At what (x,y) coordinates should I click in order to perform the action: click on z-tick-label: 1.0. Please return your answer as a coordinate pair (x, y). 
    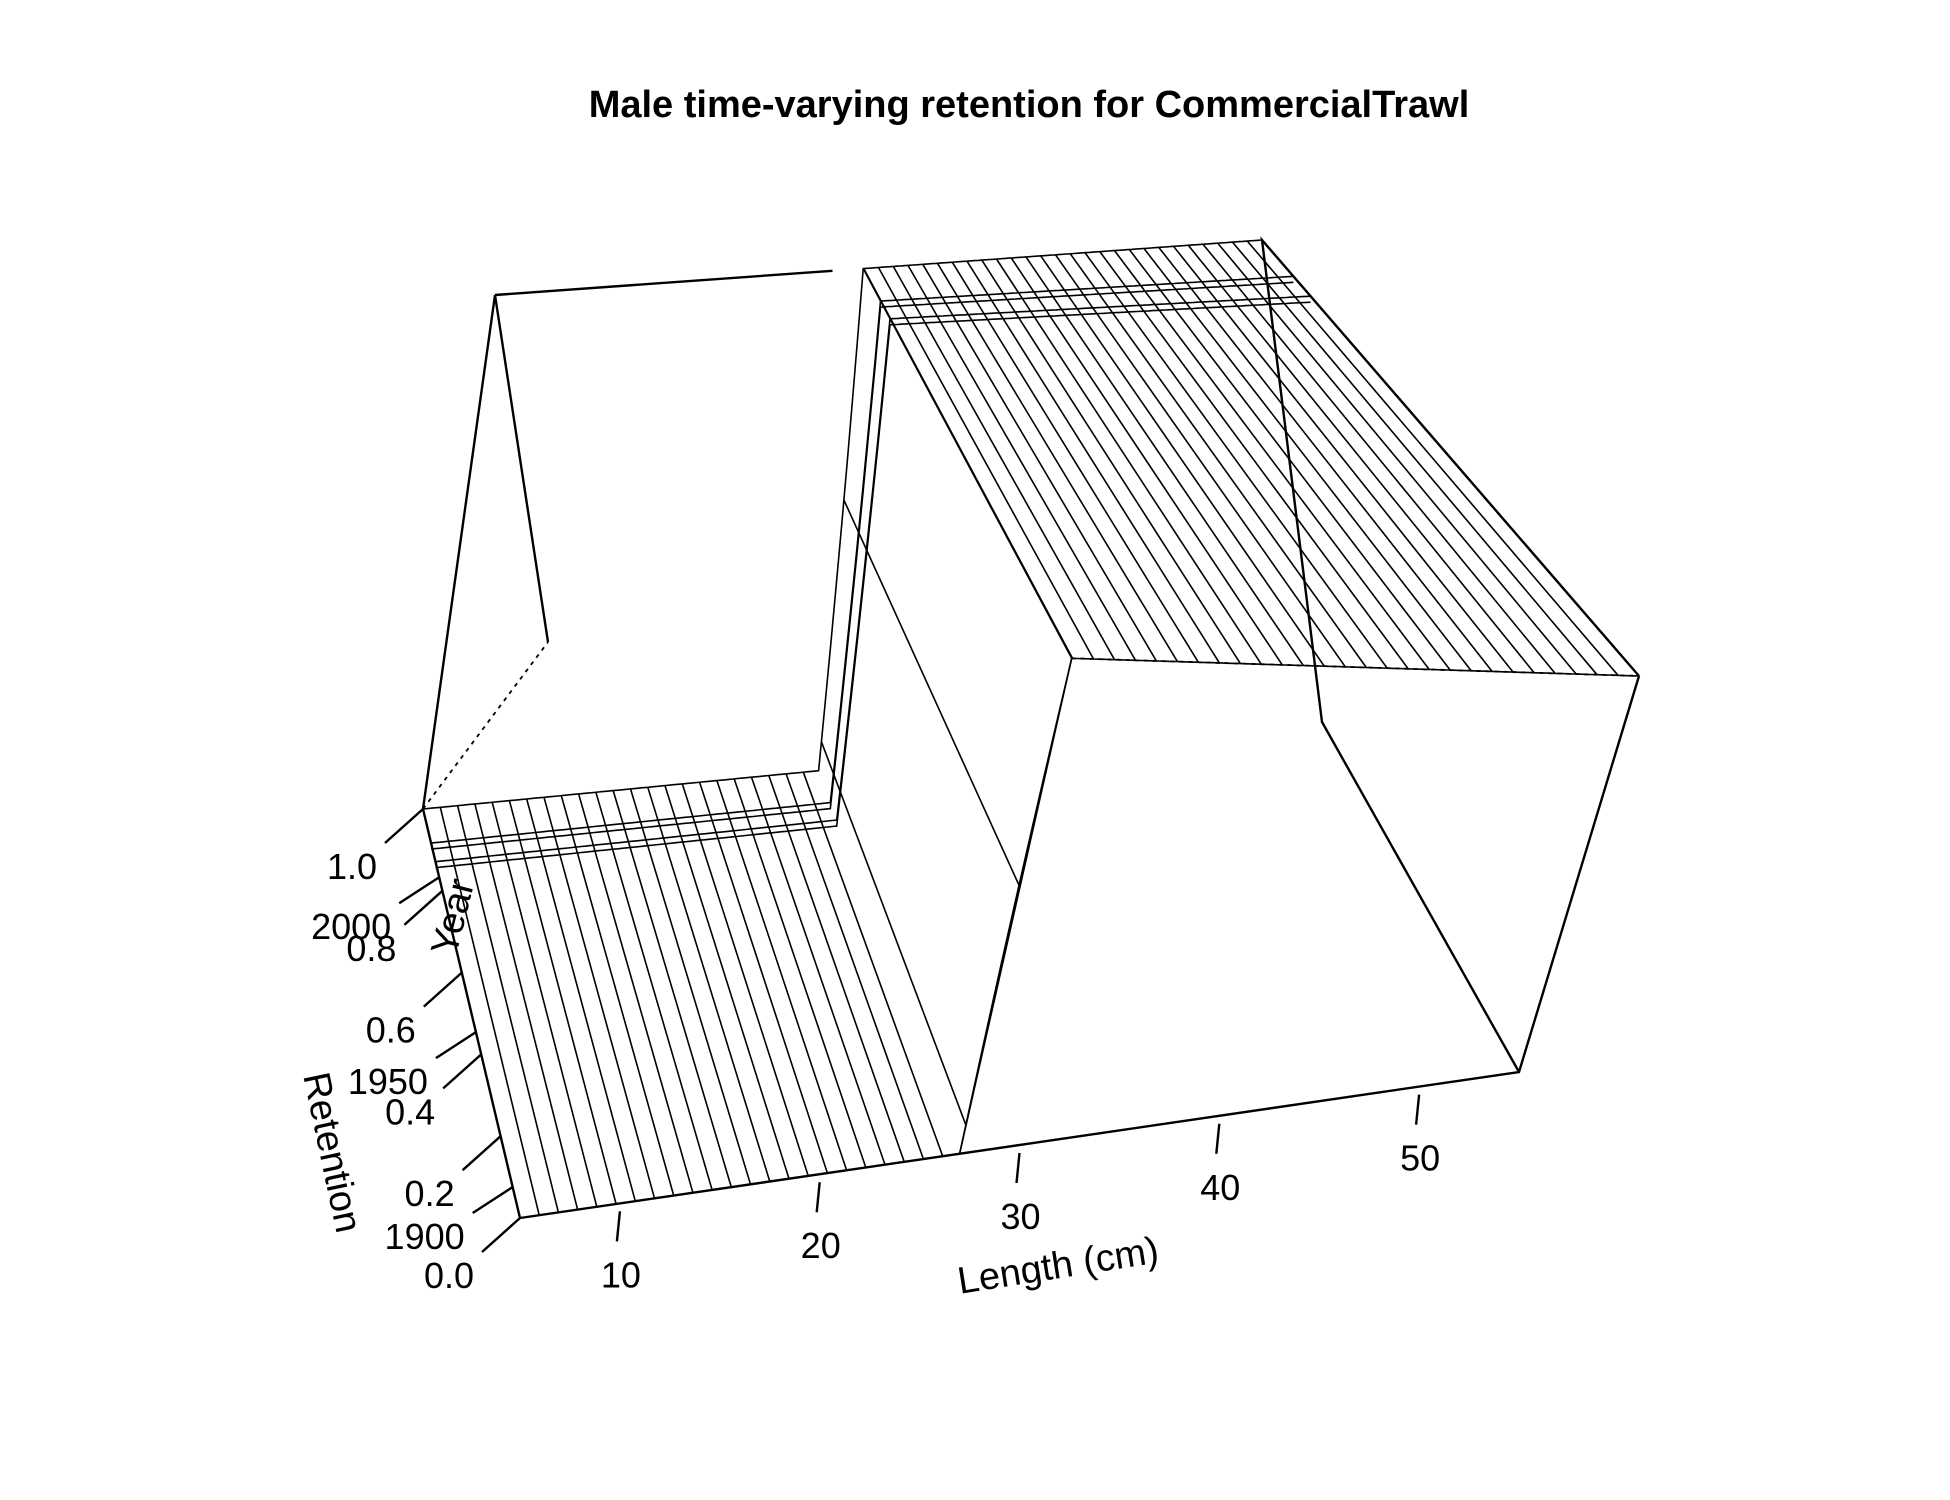
    Looking at the image, I should click on (352, 866).